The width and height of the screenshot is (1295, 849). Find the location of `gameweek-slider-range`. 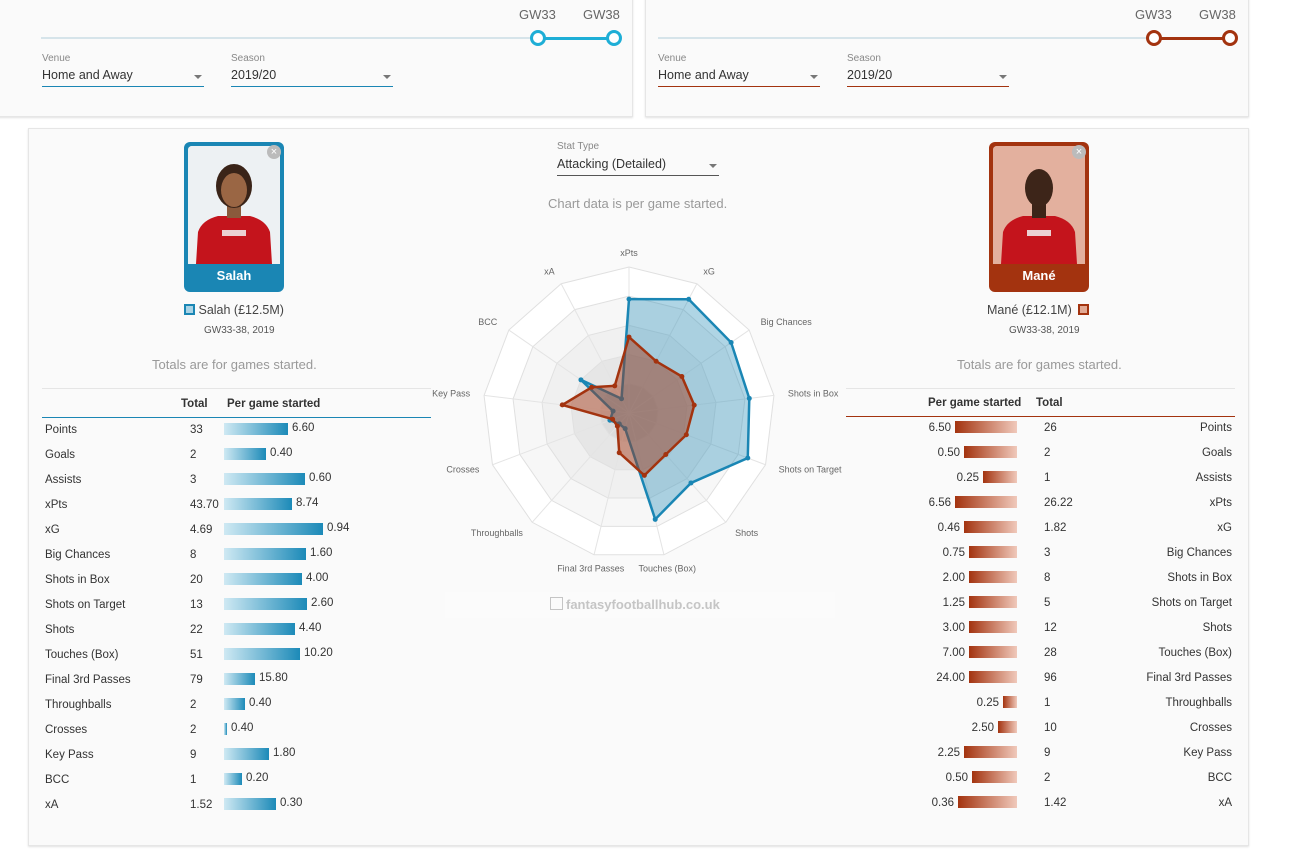

gameweek-slider-range is located at coordinates (1192, 38).